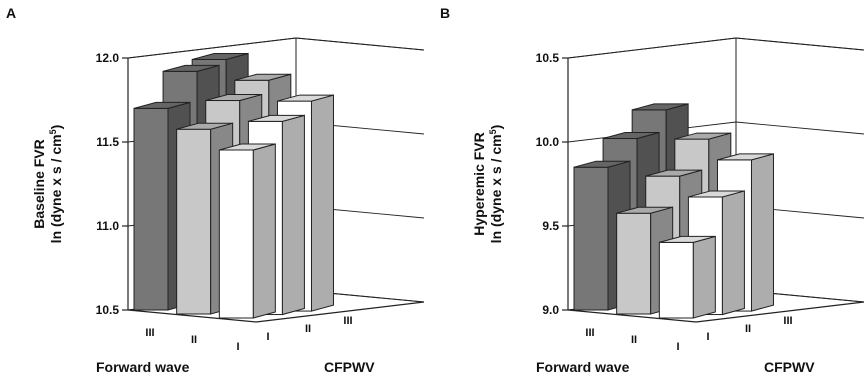  What do you see at coordinates (107, 226) in the screenshot?
I see `y-tick-label: 11.0` at bounding box center [107, 226].